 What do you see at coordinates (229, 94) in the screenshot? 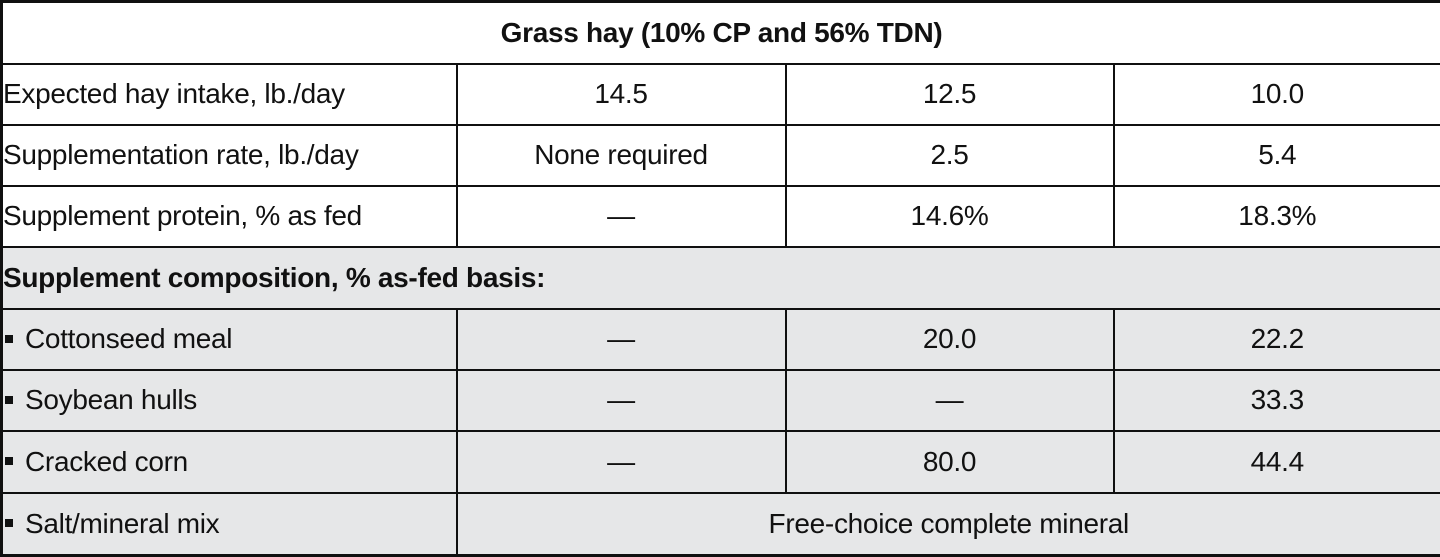
I see `row-label-hay-intake: Expected hay intake, lb./day` at bounding box center [229, 94].